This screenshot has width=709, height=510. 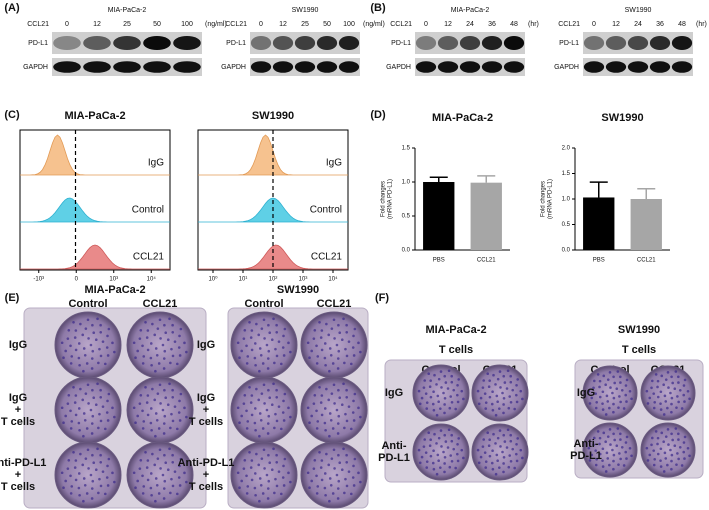 I want to click on x-tick-label: 10³, so click(x=303, y=280).